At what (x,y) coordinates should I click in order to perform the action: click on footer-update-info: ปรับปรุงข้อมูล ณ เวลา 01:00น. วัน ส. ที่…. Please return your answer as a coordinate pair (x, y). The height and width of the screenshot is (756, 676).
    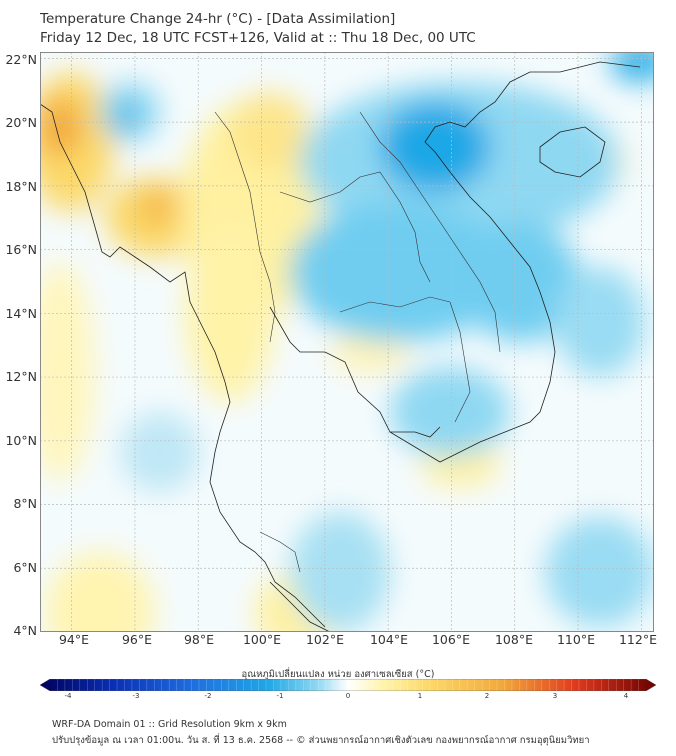
    Looking at the image, I should click on (321, 740).